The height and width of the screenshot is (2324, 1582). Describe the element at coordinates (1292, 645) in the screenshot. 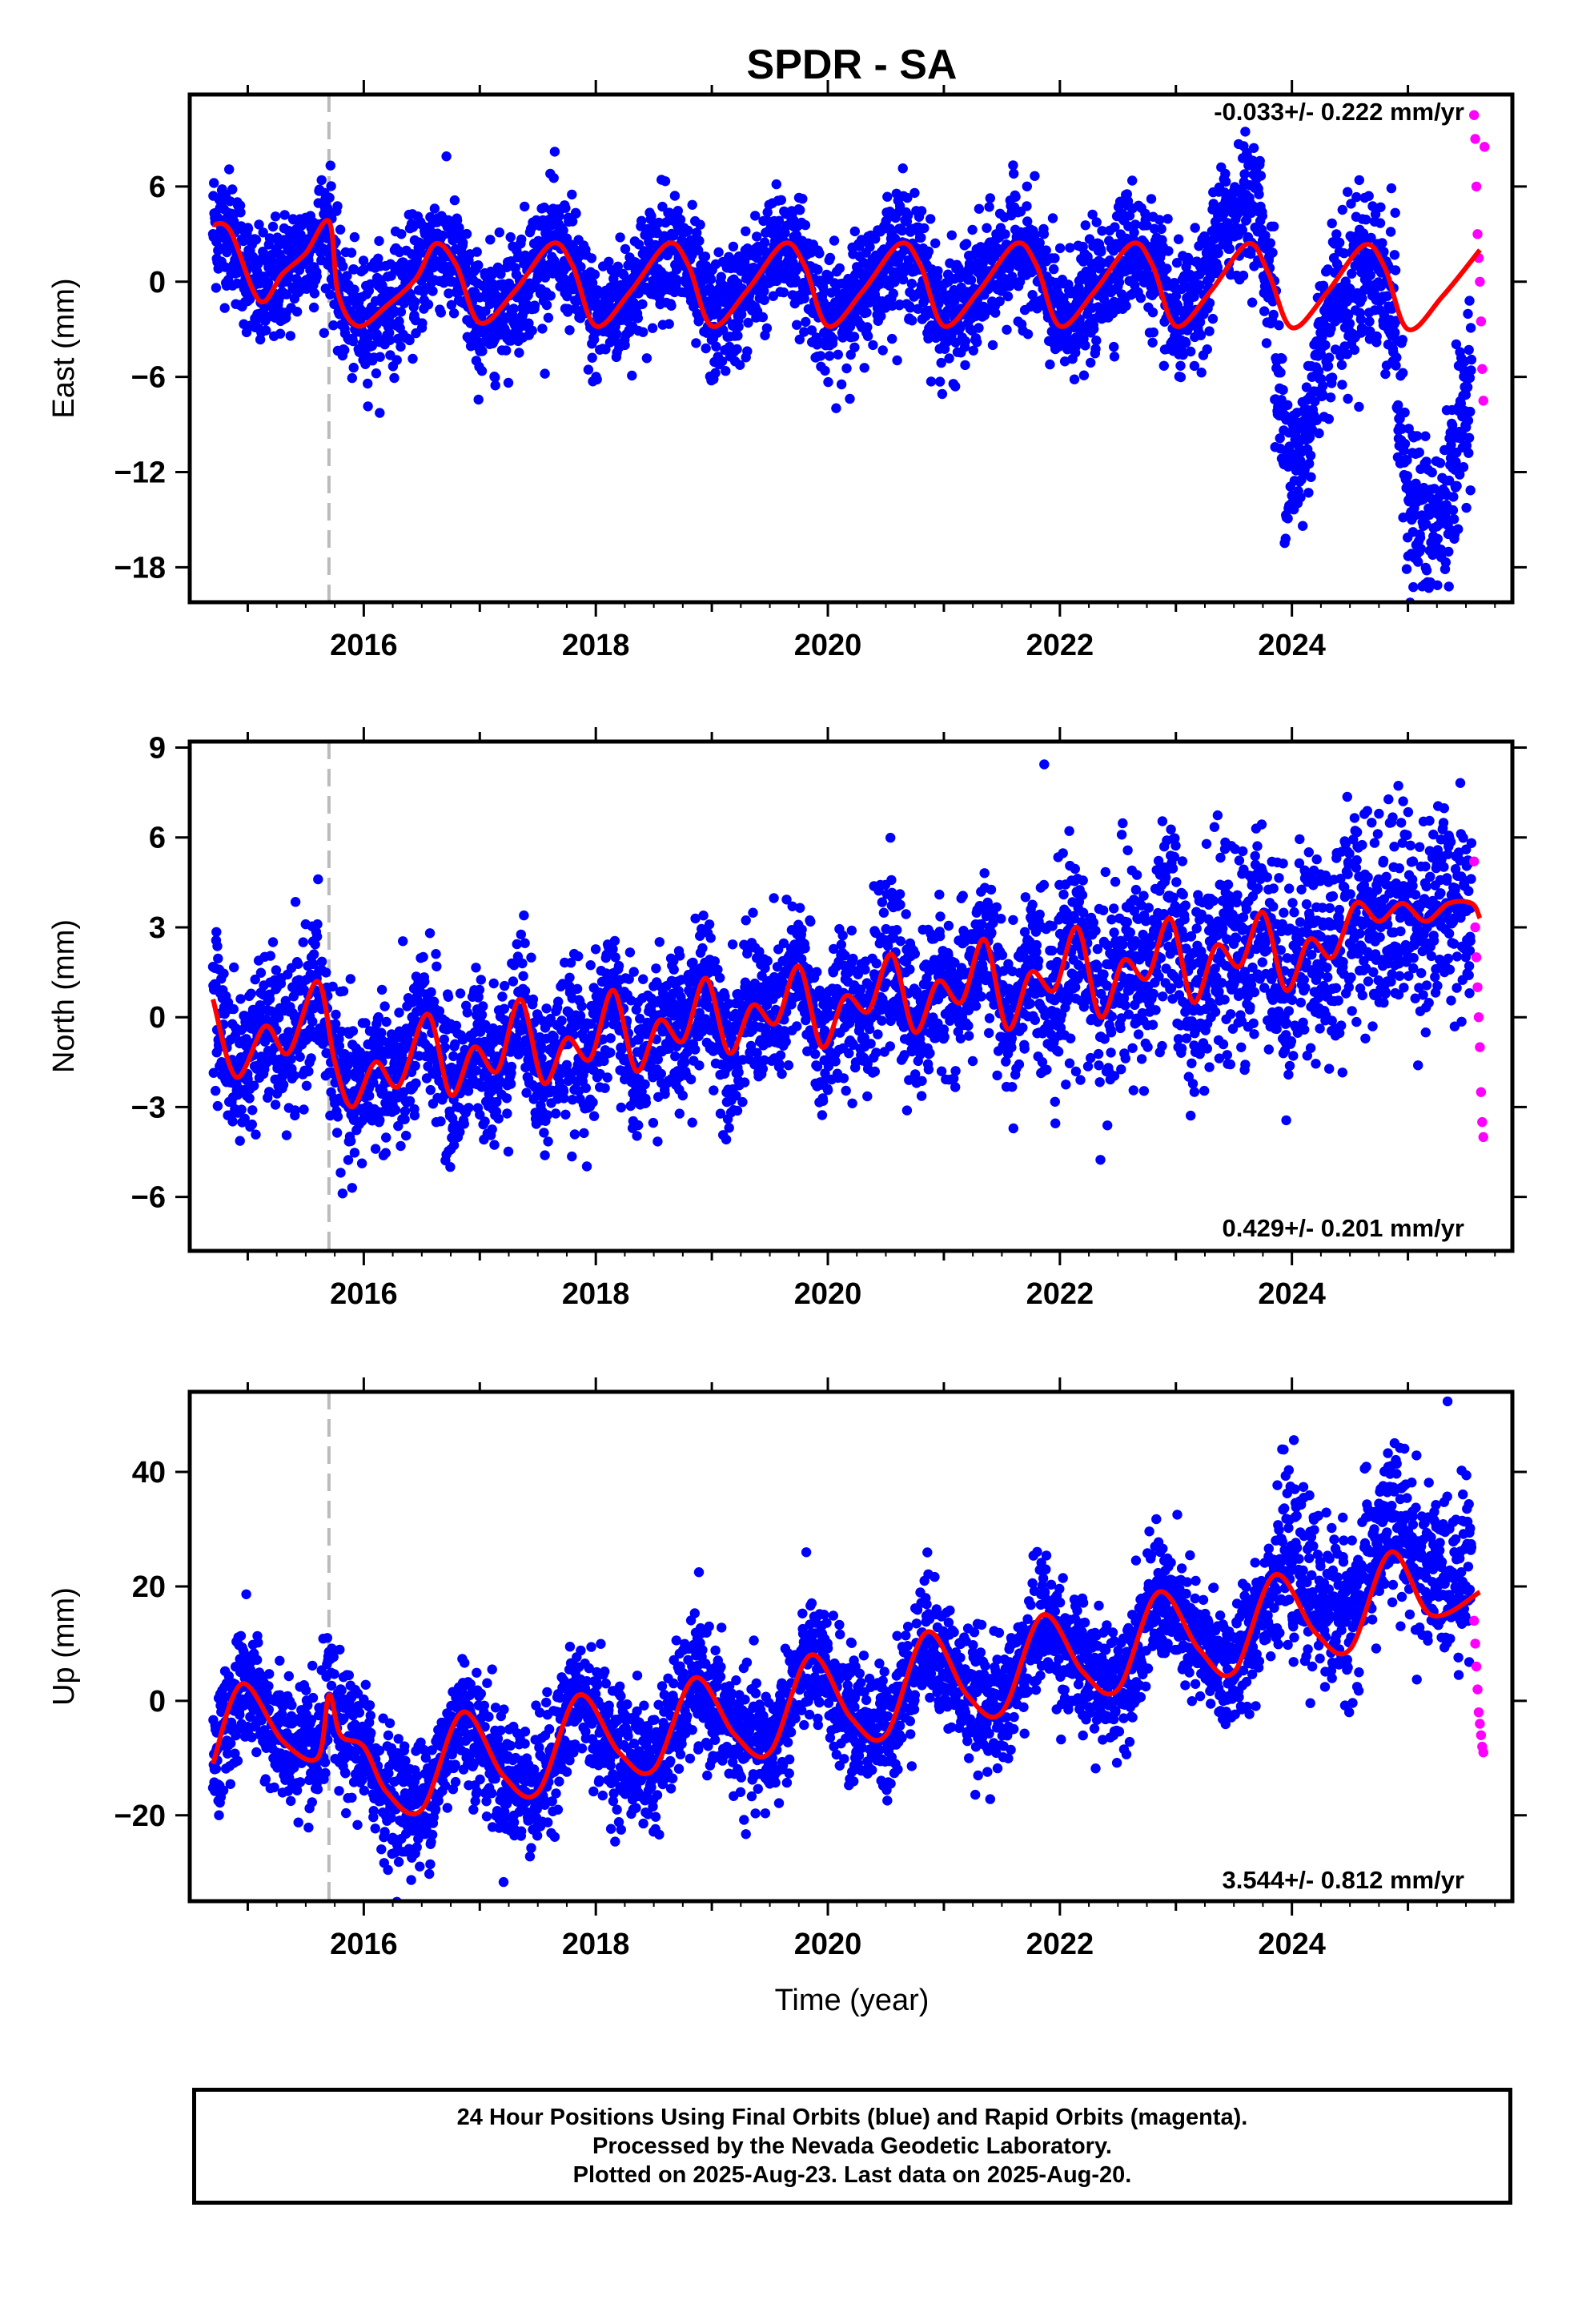

I see `x-tick-label: 2024` at that location.